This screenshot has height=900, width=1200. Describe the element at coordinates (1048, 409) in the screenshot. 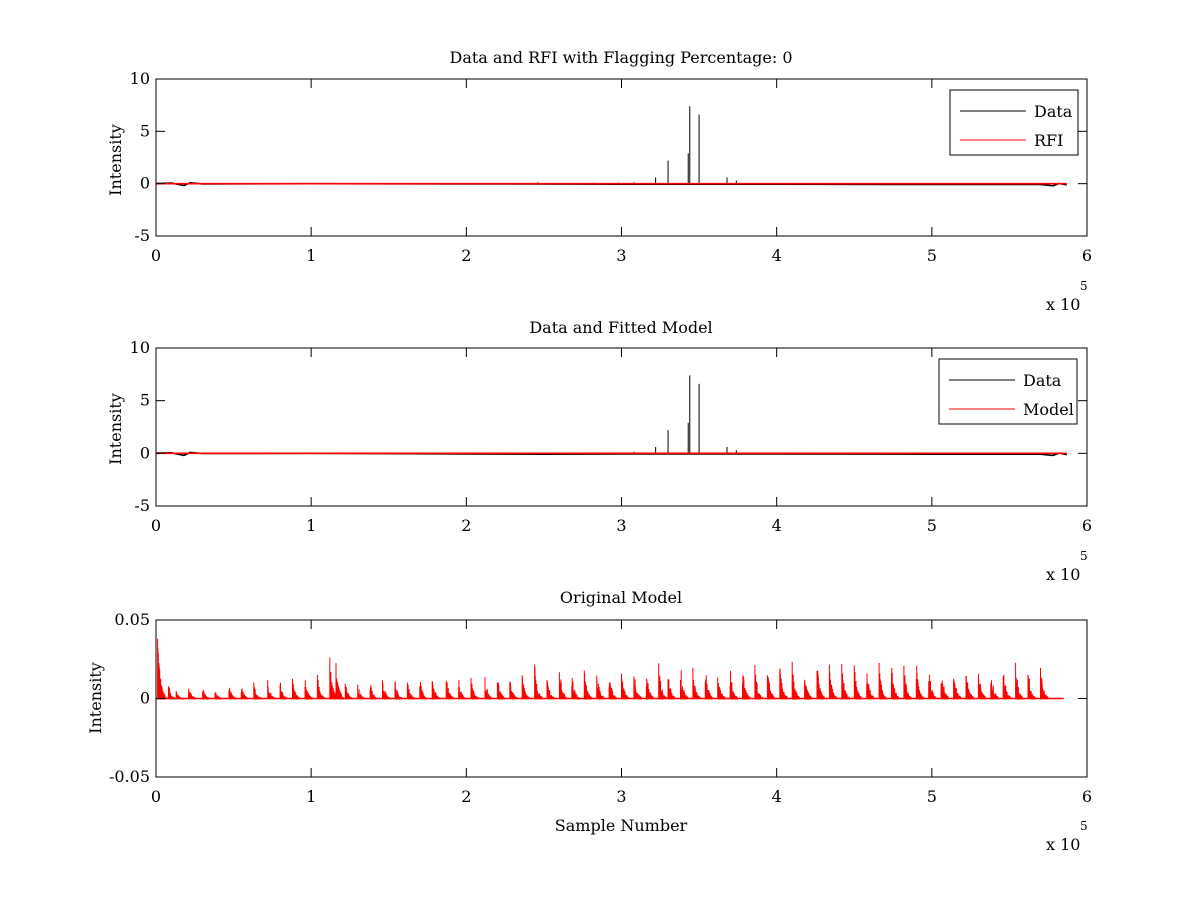

I see `legend-label: Model` at that location.